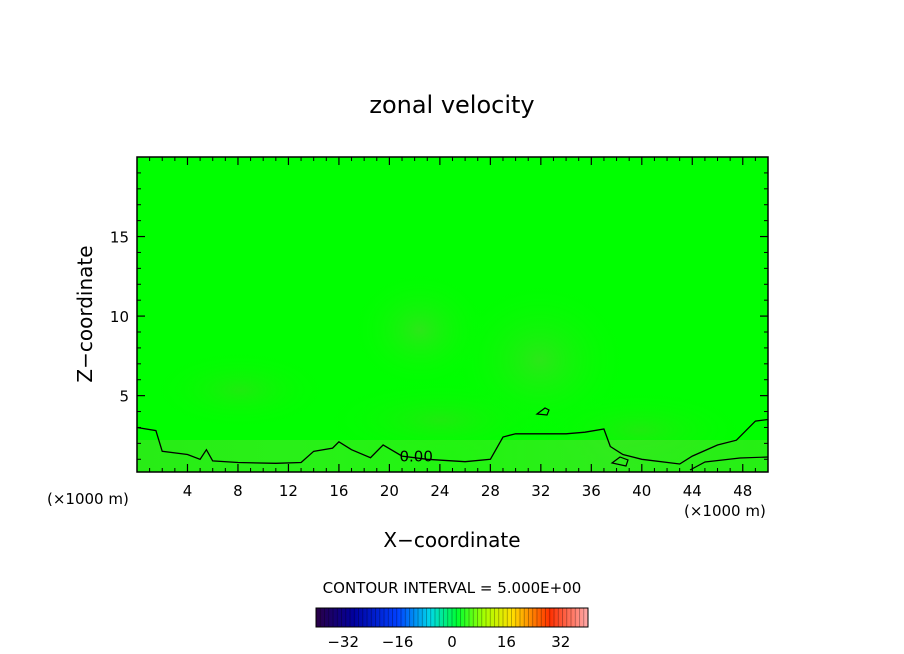 The height and width of the screenshot is (654, 904). What do you see at coordinates (591, 491) in the screenshot?
I see `x-tick-label: 36` at bounding box center [591, 491].